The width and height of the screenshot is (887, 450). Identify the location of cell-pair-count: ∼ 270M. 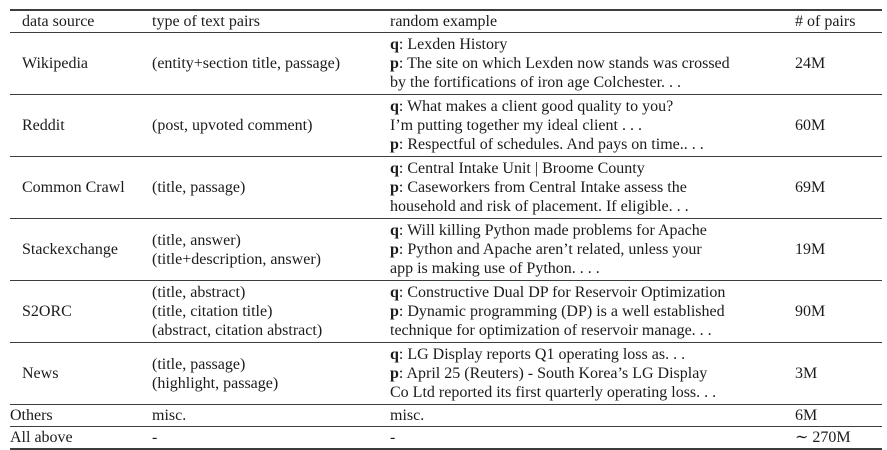
(823, 437).